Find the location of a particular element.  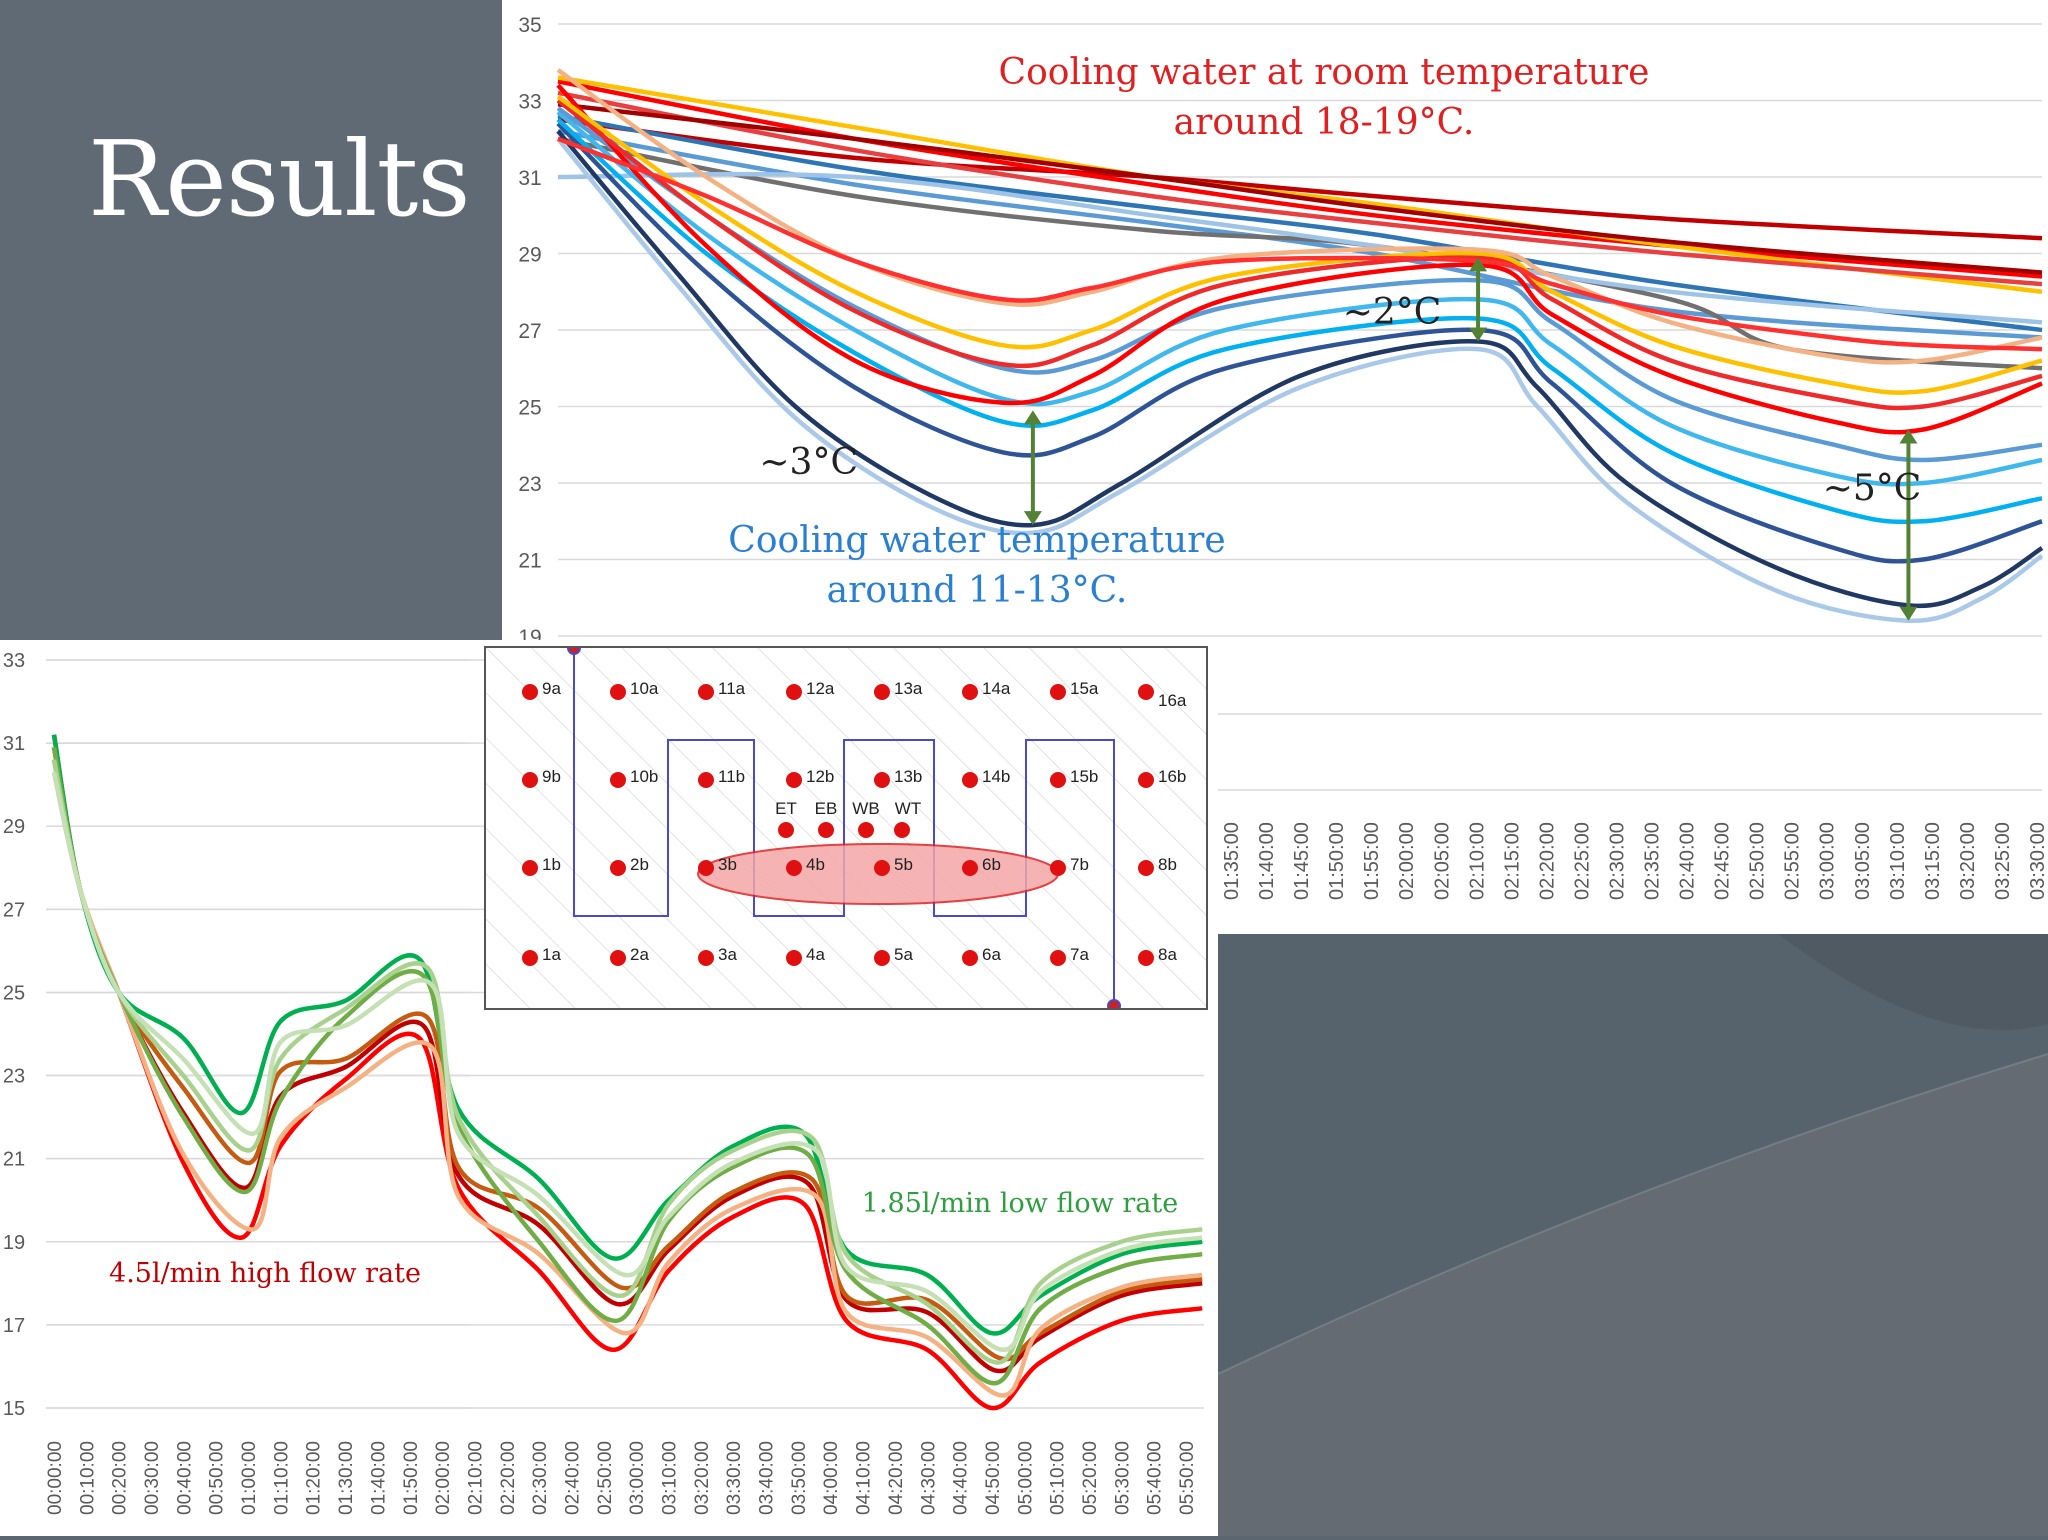

top-x-tick-label: 02:50:00 is located at coordinates (1758, 861).